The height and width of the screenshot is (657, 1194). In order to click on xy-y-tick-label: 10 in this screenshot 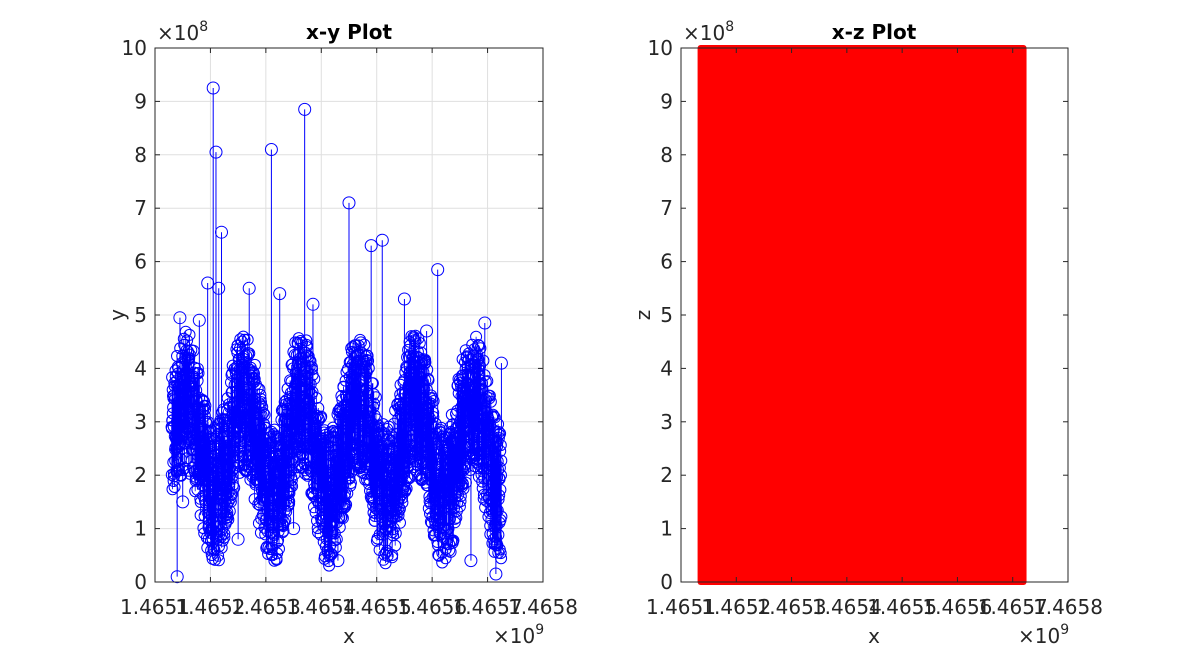, I will do `click(134, 48)`.